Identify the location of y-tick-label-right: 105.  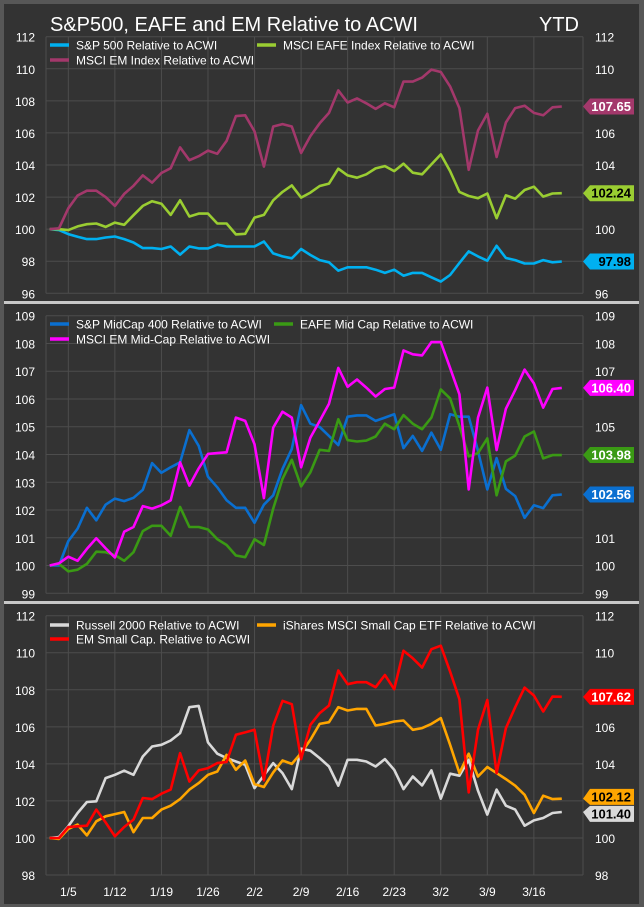
(605, 428).